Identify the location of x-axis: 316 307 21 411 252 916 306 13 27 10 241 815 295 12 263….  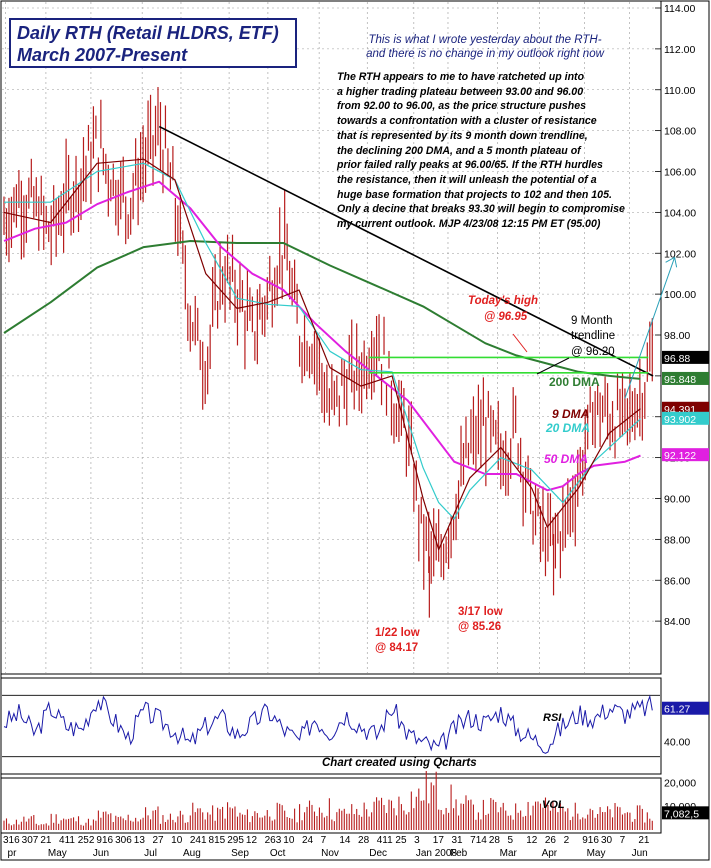
(326, 847).